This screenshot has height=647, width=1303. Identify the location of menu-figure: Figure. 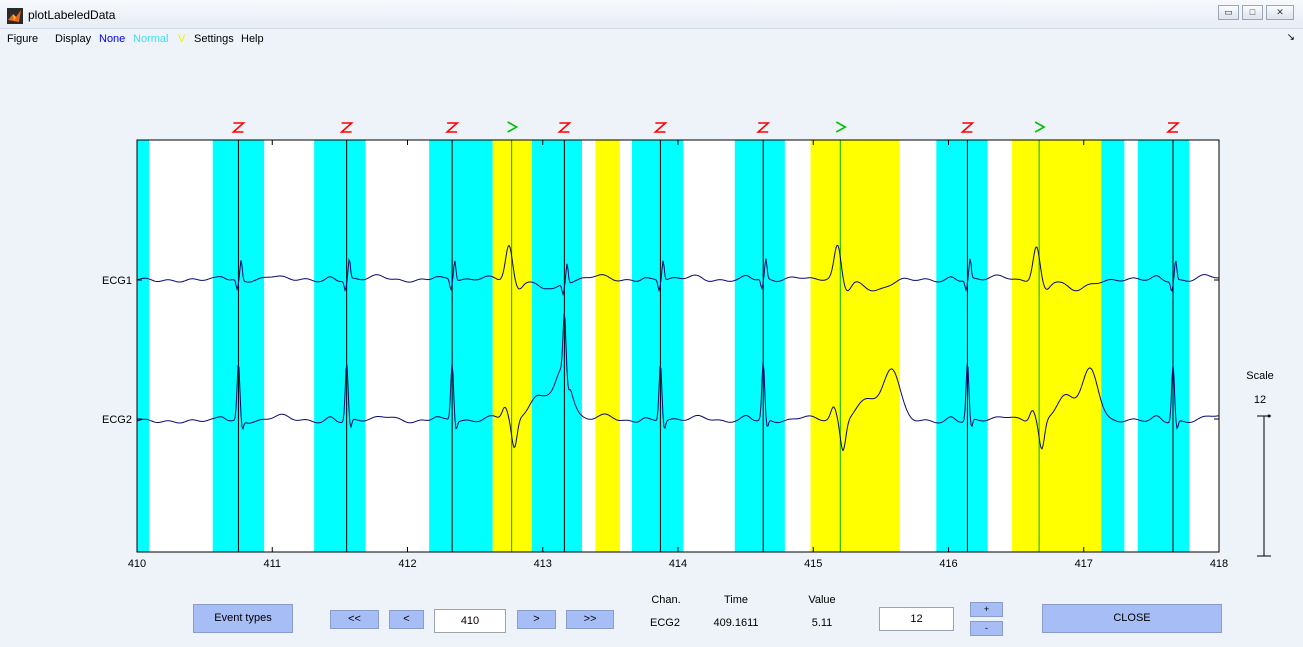
(23, 39).